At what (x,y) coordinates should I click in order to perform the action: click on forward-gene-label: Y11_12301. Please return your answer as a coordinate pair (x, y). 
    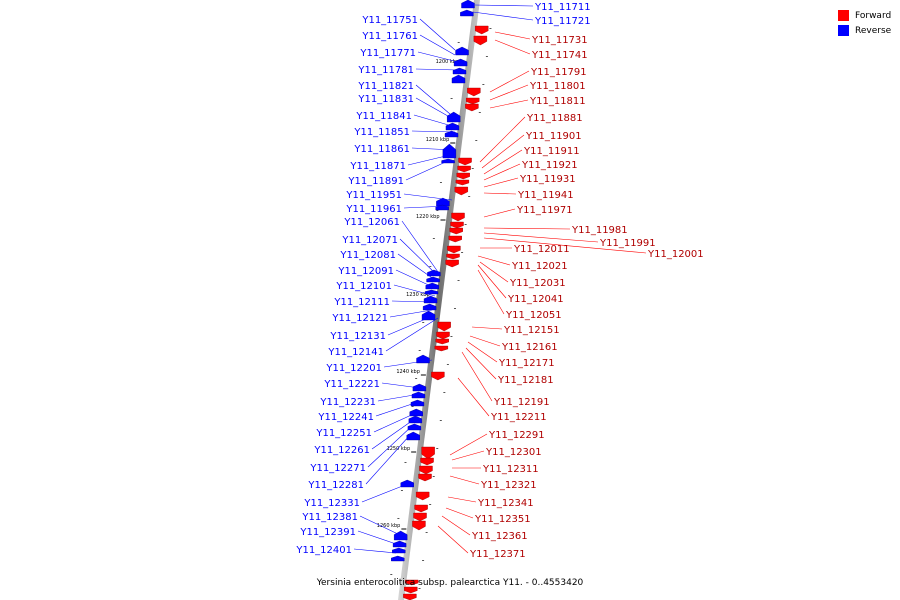
    Looking at the image, I should click on (513, 452).